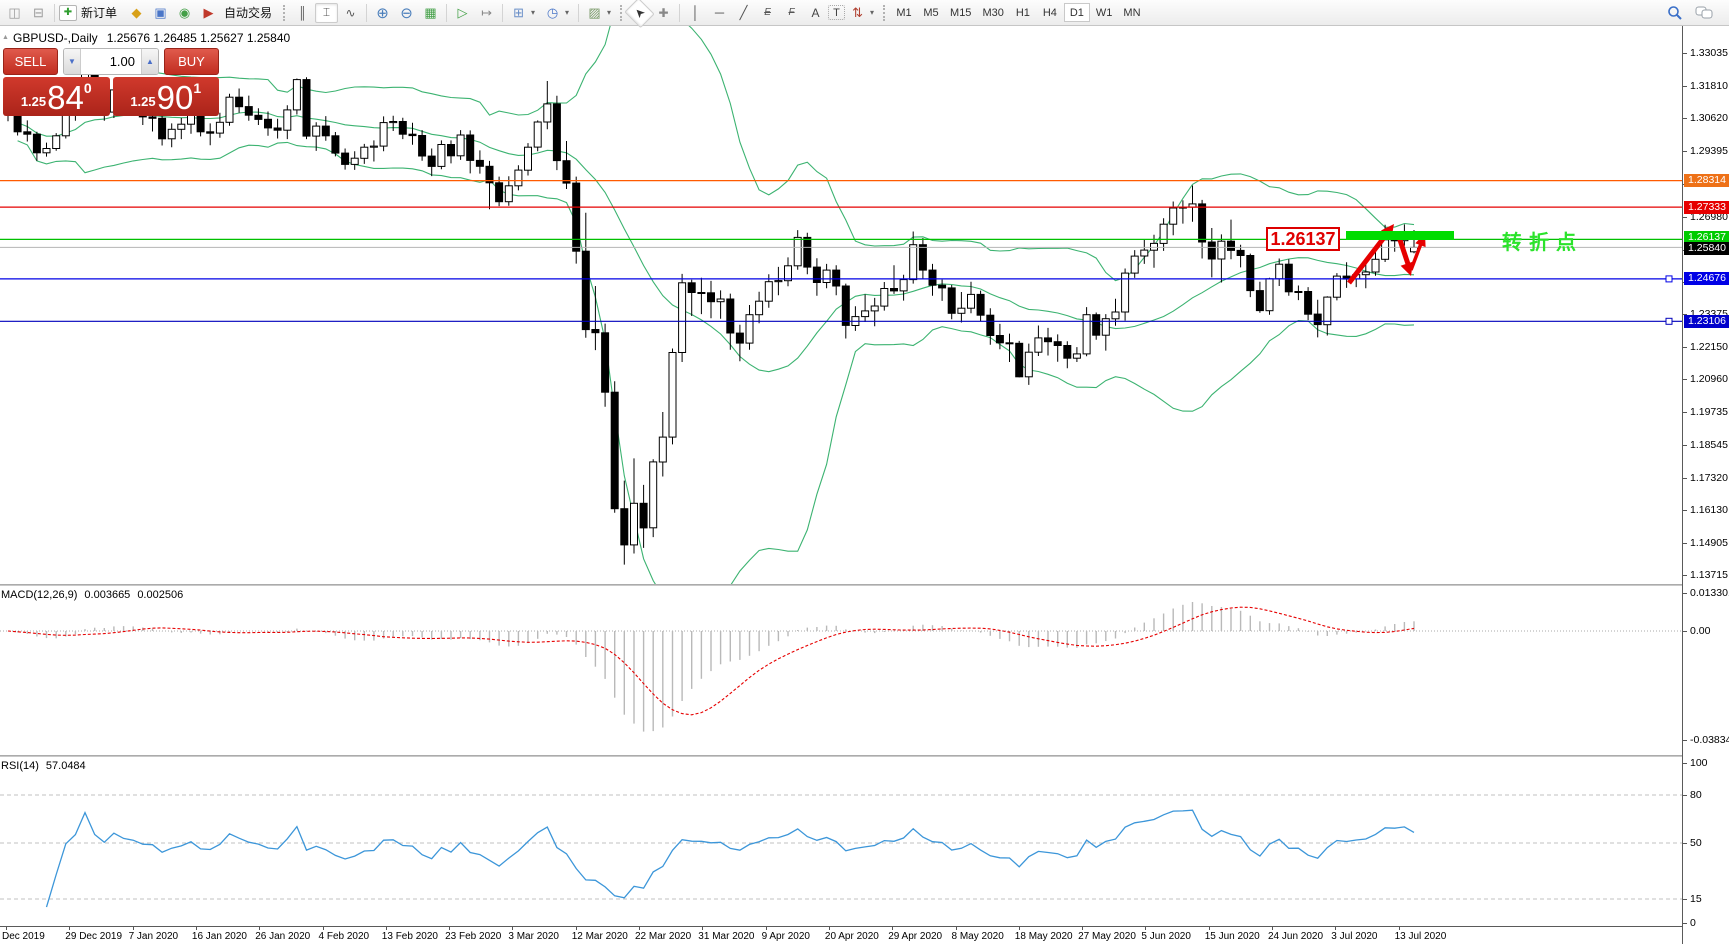  What do you see at coordinates (726, 936) in the screenshot?
I see `time-tick-label: 31 Mar 2020` at bounding box center [726, 936].